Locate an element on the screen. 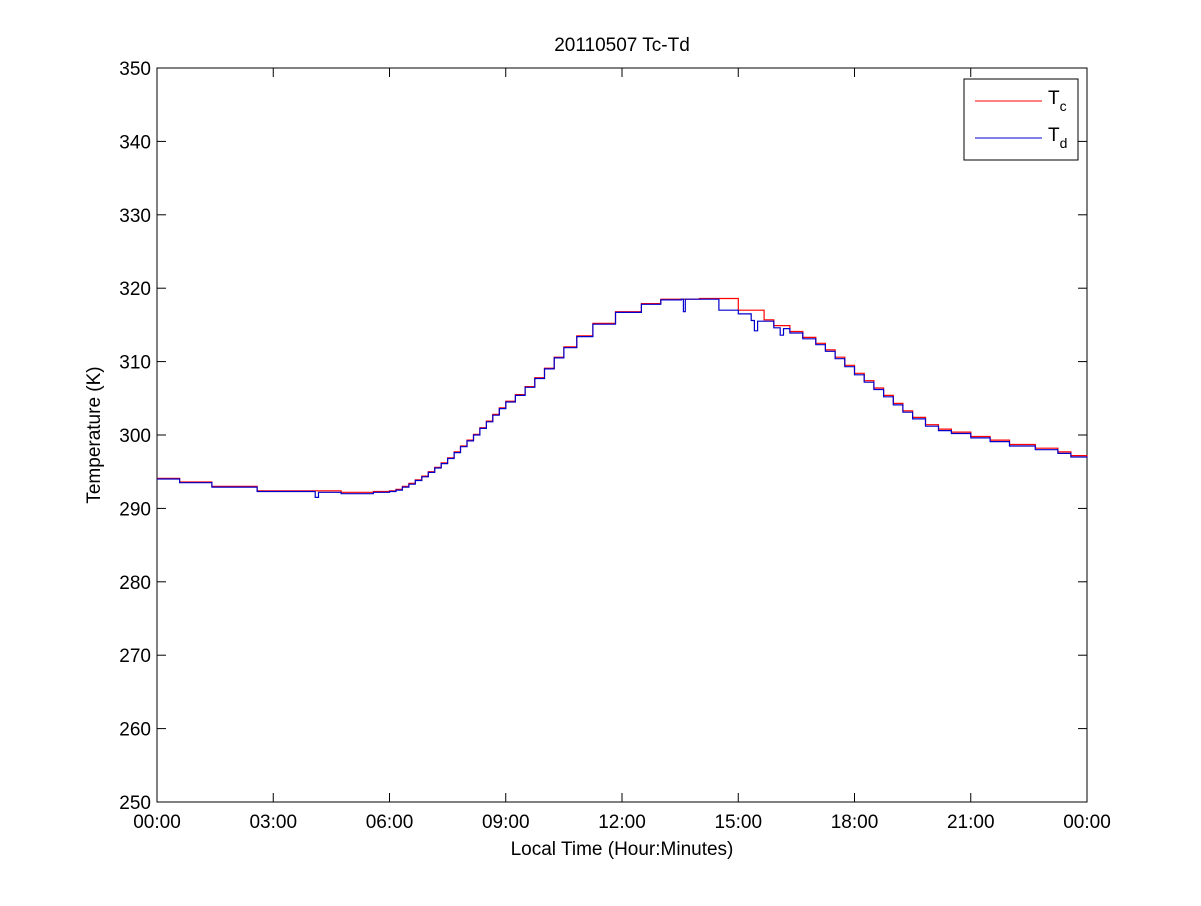  y-tick-labels: 250 260 270 280 290 300 310 320 330 340 350 is located at coordinates (135, 436).